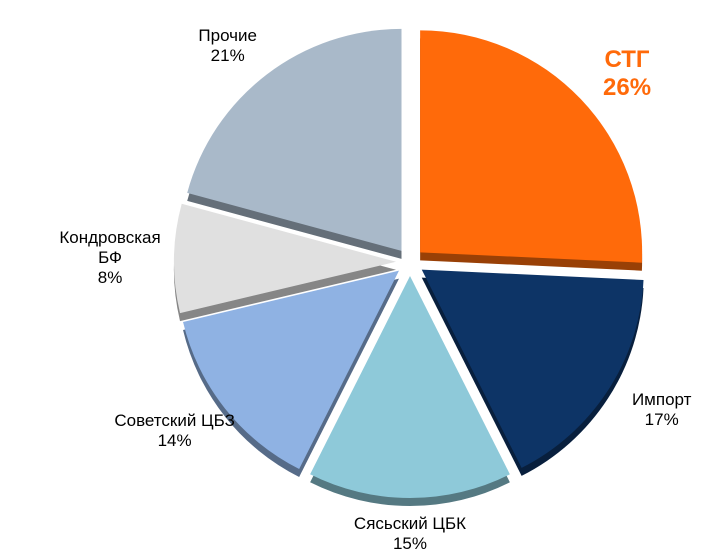 This screenshot has width=712, height=560. I want to click on category-label: Сясьский ЦБК, so click(410, 523).